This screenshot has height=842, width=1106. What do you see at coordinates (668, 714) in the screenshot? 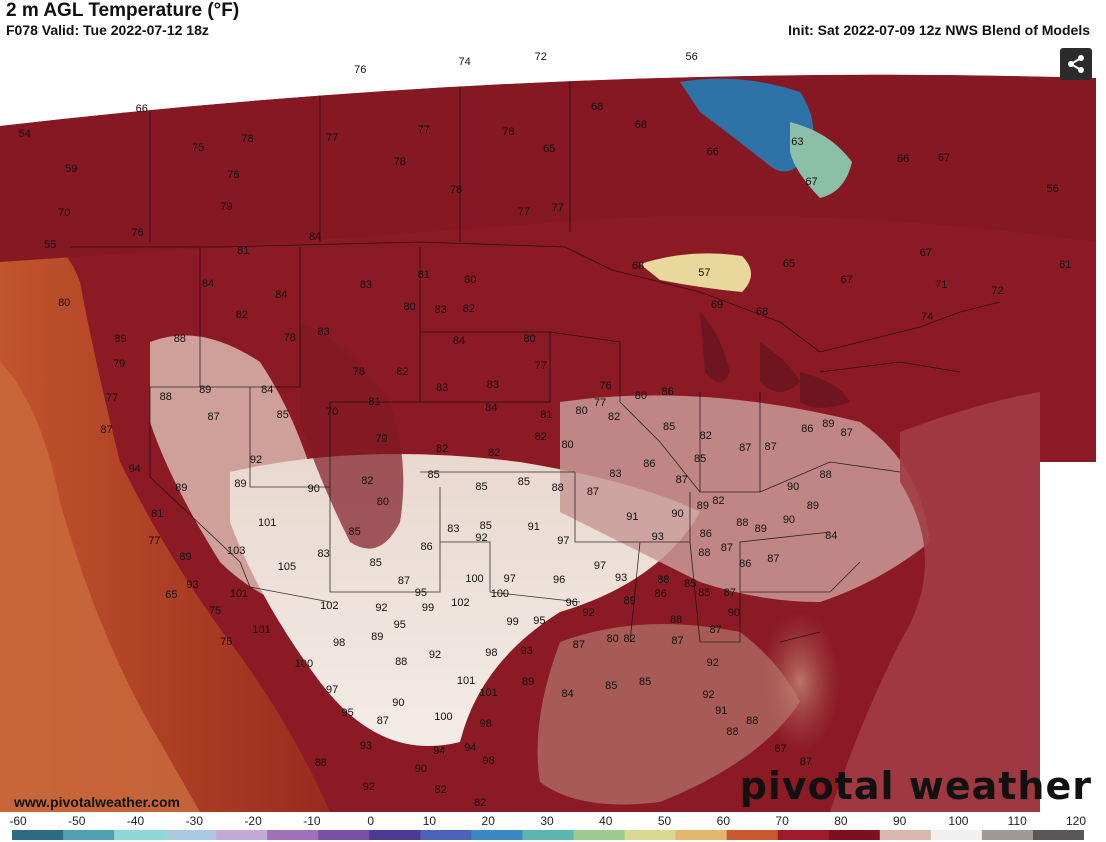
I see `gulf-of-mexico` at bounding box center [668, 714].